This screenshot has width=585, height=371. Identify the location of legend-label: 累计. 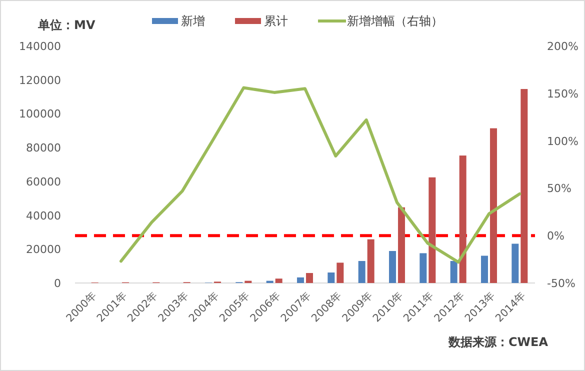
(276, 21).